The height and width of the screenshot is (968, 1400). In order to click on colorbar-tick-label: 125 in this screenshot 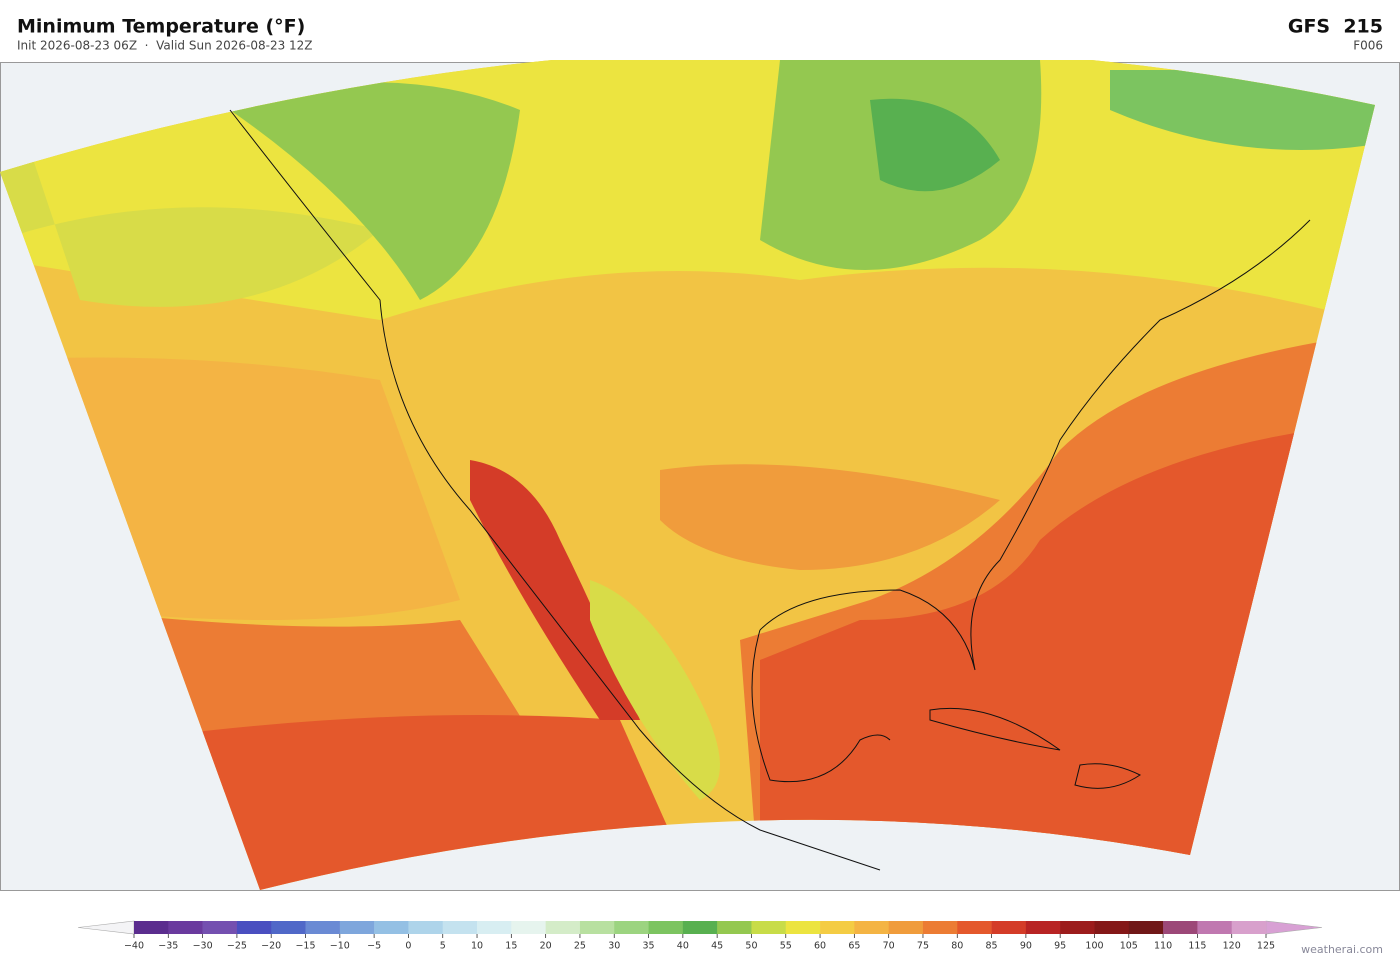, I will do `click(1266, 946)`.